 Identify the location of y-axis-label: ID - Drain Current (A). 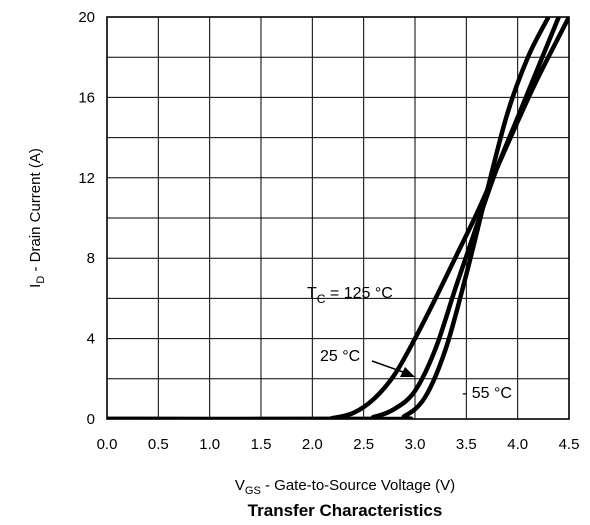
(37, 218).